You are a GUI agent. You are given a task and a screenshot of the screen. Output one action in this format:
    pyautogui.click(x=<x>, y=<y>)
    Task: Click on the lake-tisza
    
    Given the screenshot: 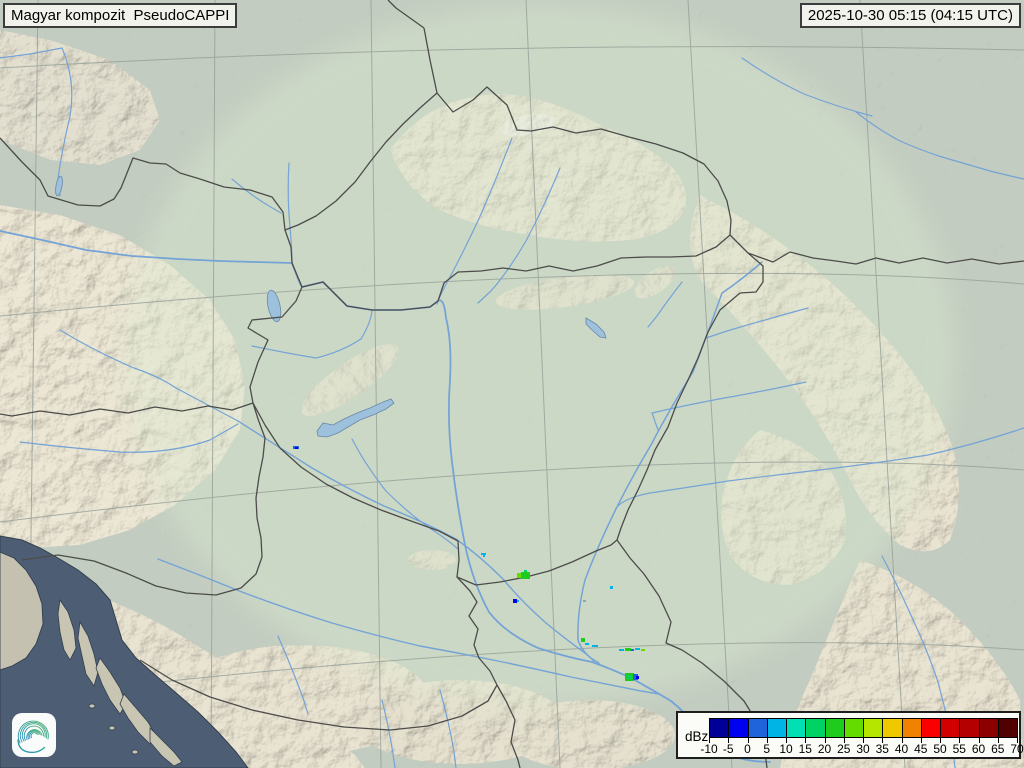 What is the action you would take?
    pyautogui.click(x=596, y=328)
    